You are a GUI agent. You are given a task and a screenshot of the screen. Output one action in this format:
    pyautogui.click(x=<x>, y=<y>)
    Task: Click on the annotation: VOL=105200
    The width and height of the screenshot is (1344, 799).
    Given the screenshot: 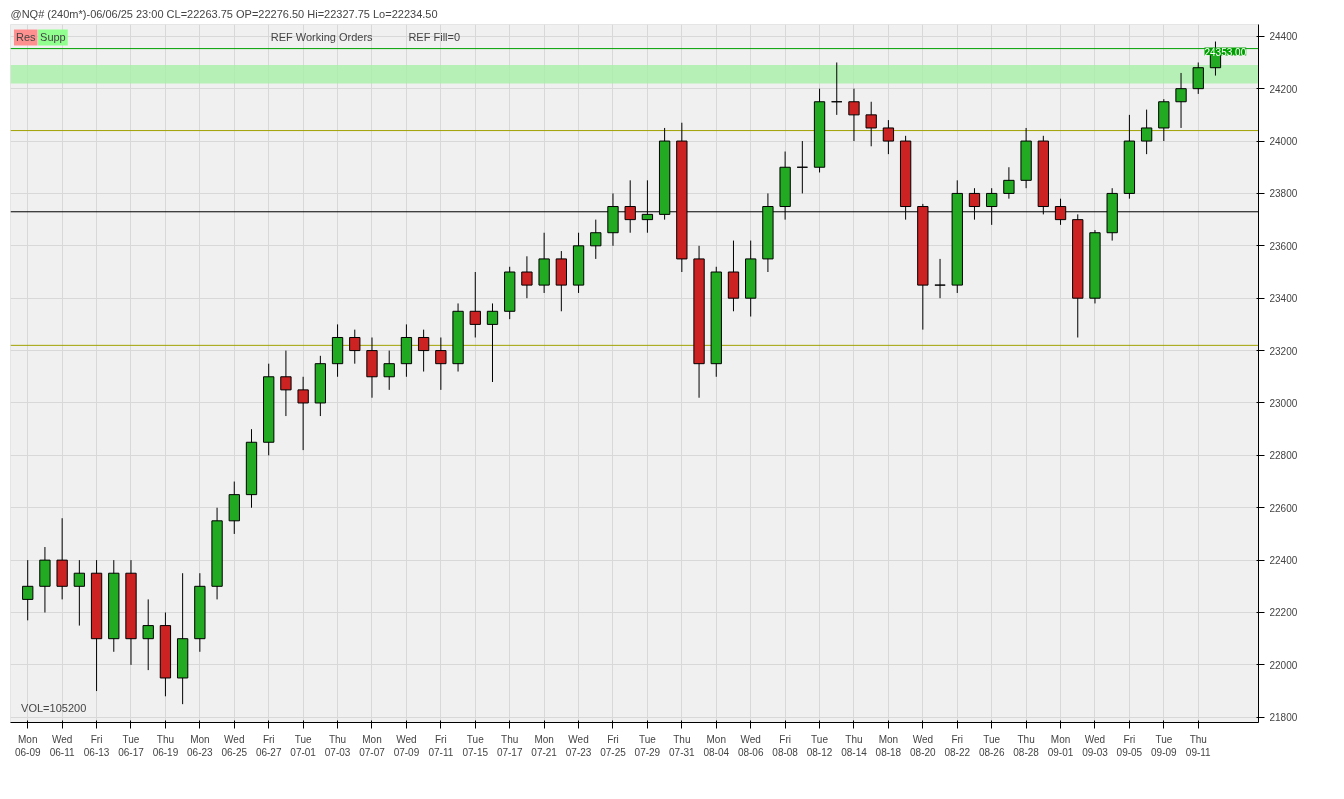 What is the action you would take?
    pyautogui.click(x=54, y=707)
    